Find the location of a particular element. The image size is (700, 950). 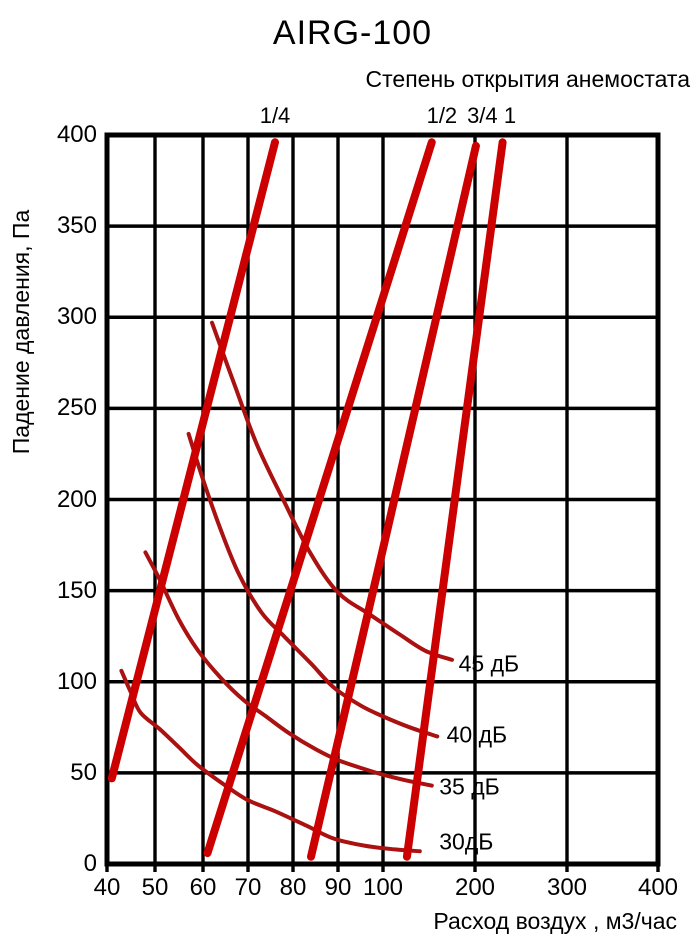

y-axis-title: Падение давления, Па is located at coordinates (21, 332).